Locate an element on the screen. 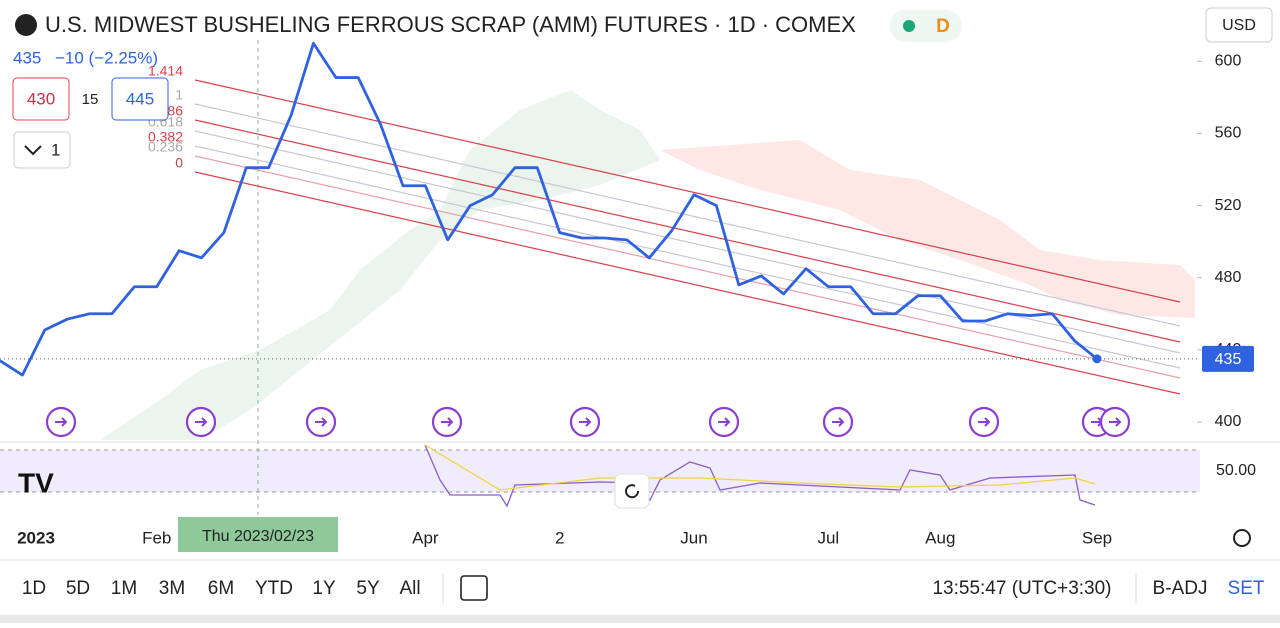 The image size is (1280, 628). y-tick-label: 560 is located at coordinates (1228, 133).